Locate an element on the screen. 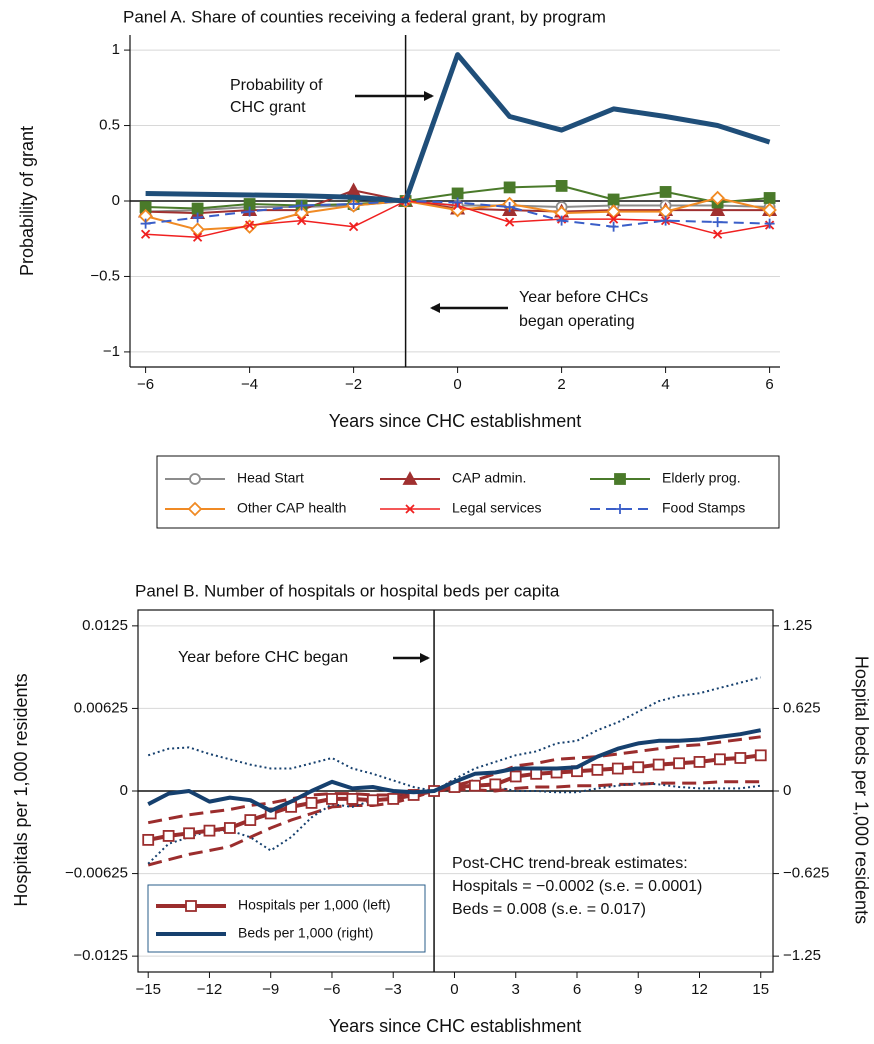 This screenshot has width=874, height=1044. x-tick-label: 15 is located at coordinates (760, 989).